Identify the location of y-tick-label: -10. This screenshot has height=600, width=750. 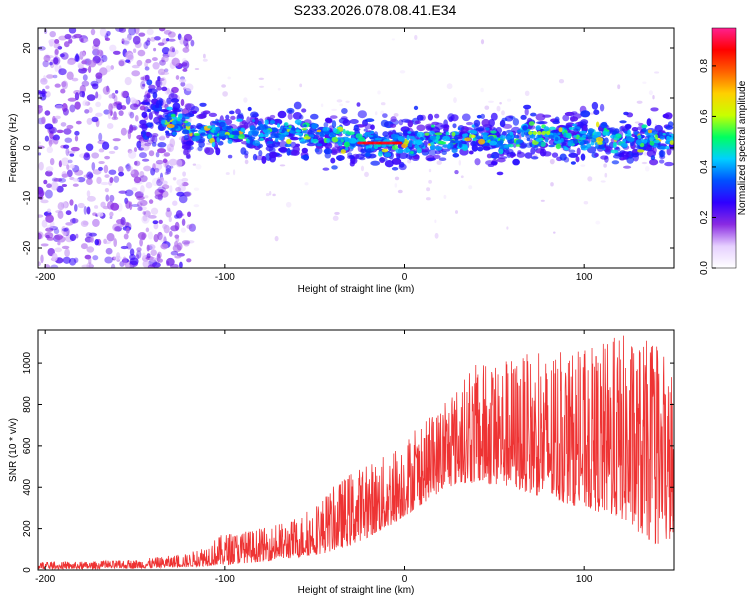
(27, 197).